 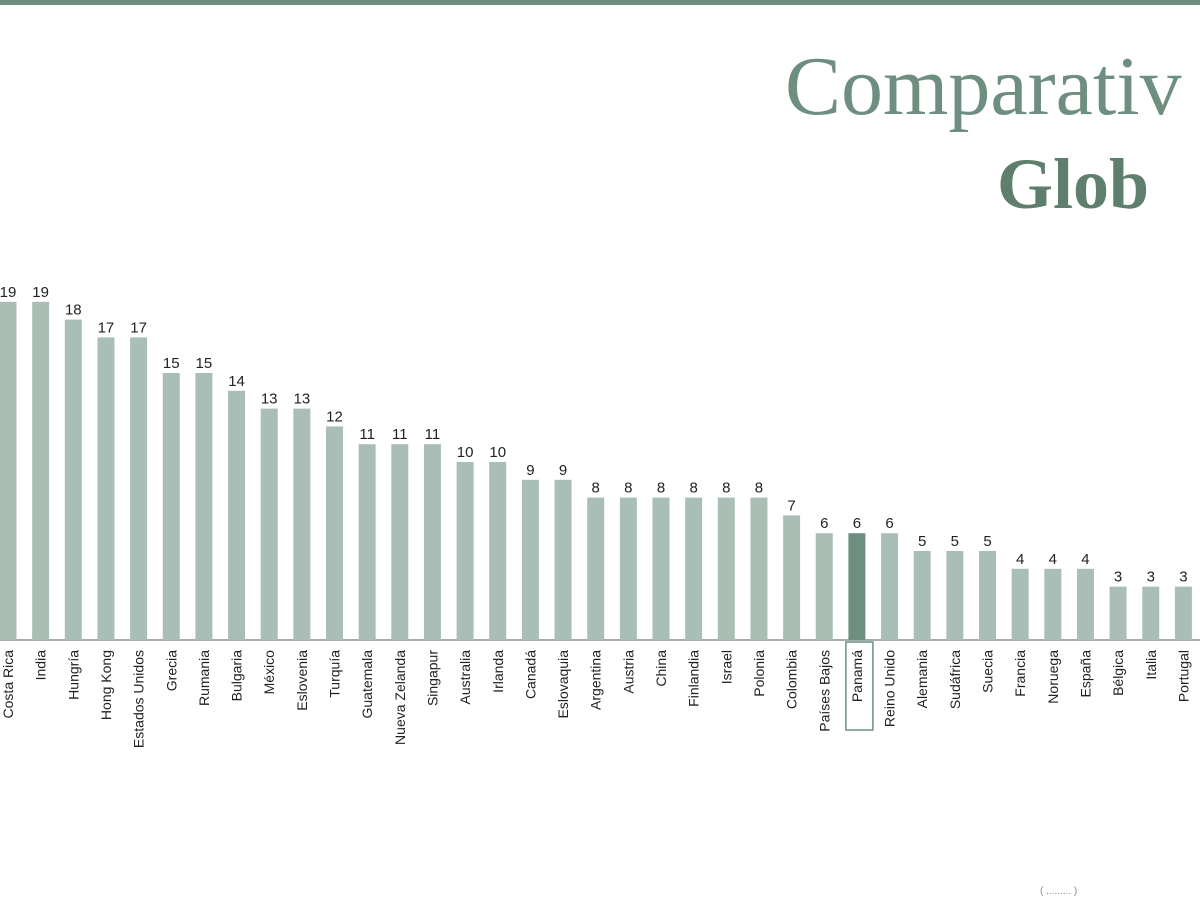 I want to click on category-label: Guatemala, so click(x=367, y=684).